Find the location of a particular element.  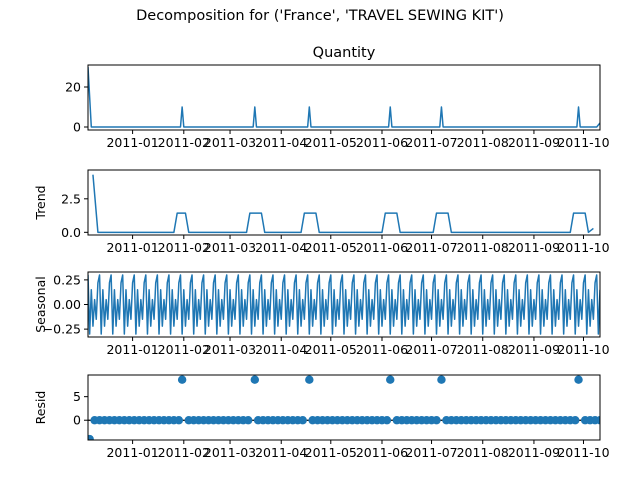

y-tick-label: 5 is located at coordinates (77, 396).